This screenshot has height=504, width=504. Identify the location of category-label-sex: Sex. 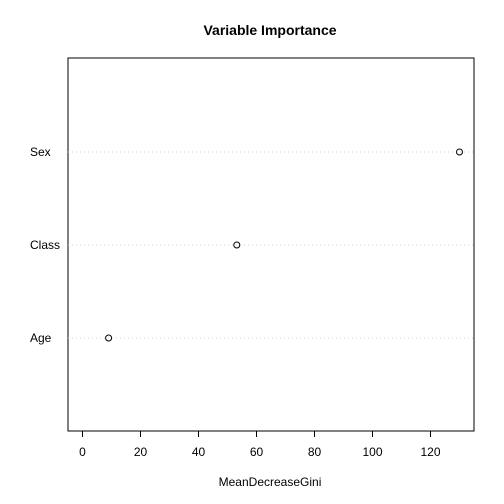
(40, 152).